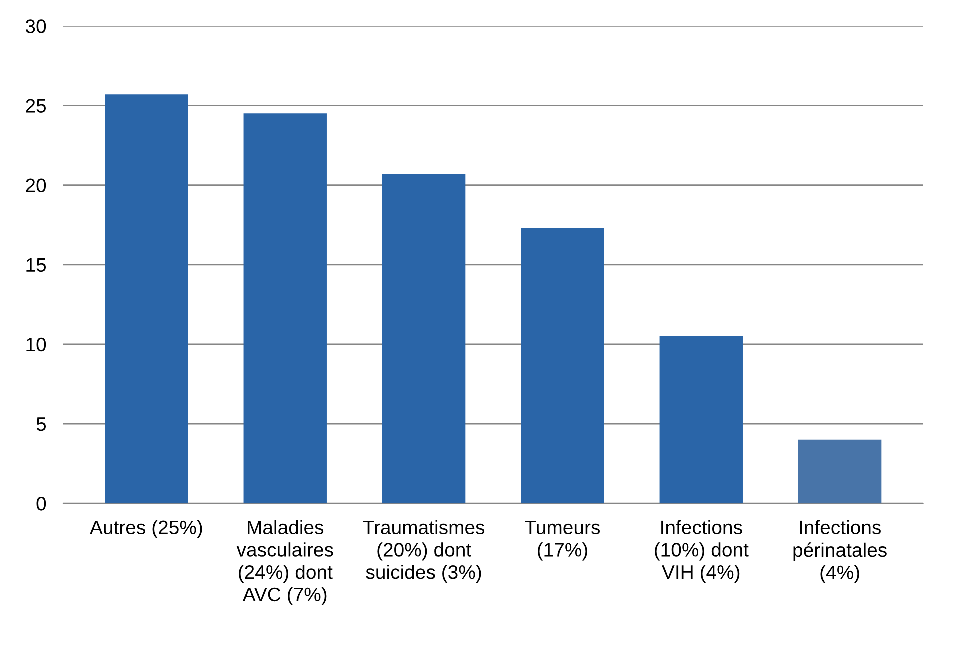 This screenshot has width=977, height=654. What do you see at coordinates (41, 504) in the screenshot?
I see `y-tick-label: 0` at bounding box center [41, 504].